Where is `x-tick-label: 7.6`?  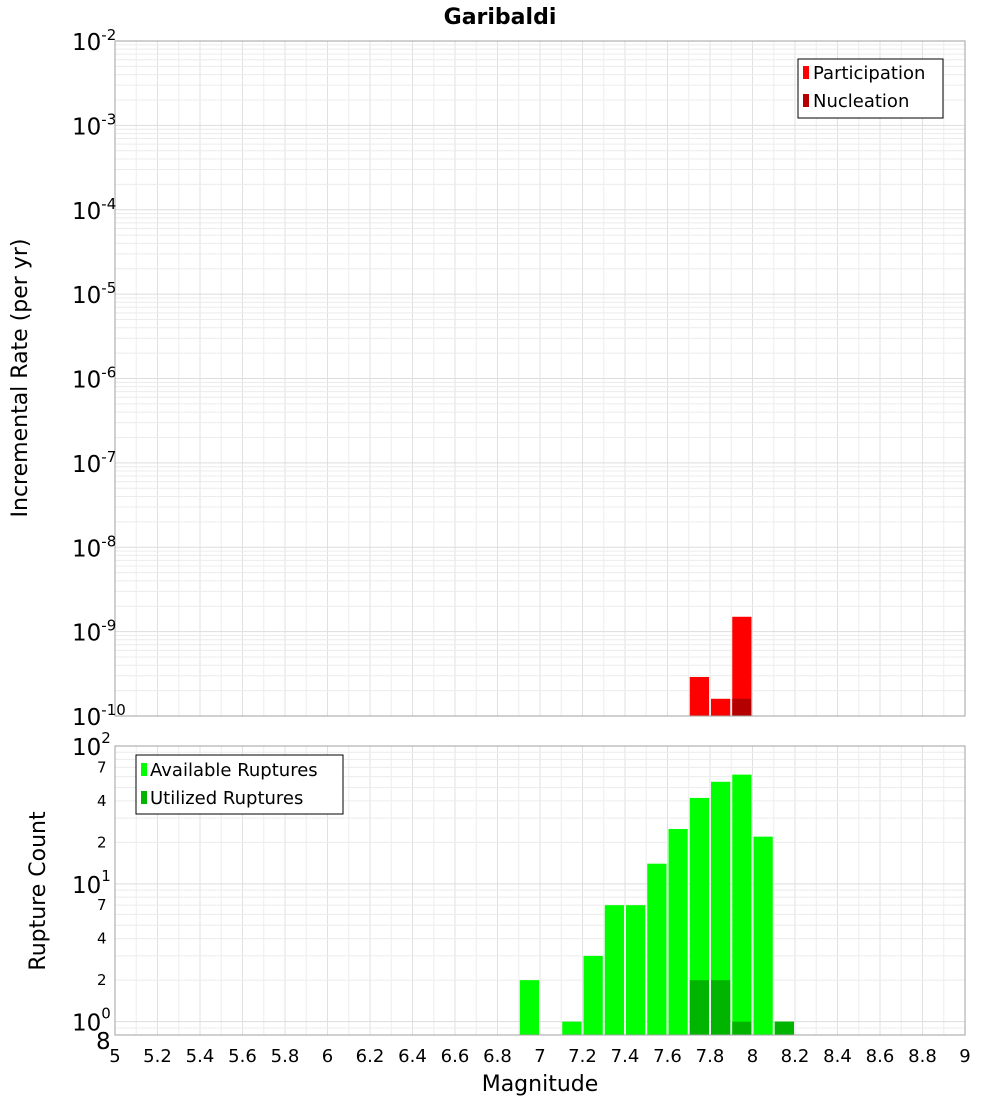
x-tick-label: 7.6 is located at coordinates (667, 1056).